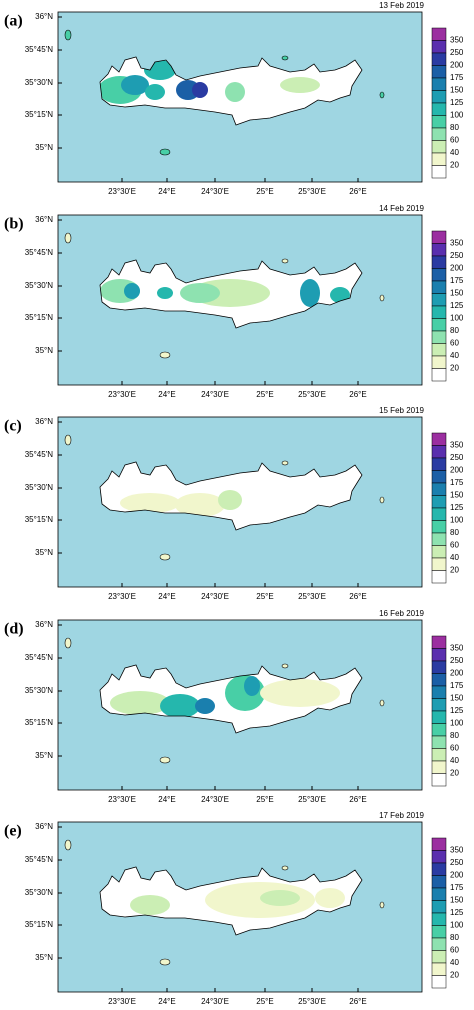 The height and width of the screenshot is (1010, 474). What do you see at coordinates (44, 219) in the screenshot?
I see `lat-label: 36°N` at bounding box center [44, 219].